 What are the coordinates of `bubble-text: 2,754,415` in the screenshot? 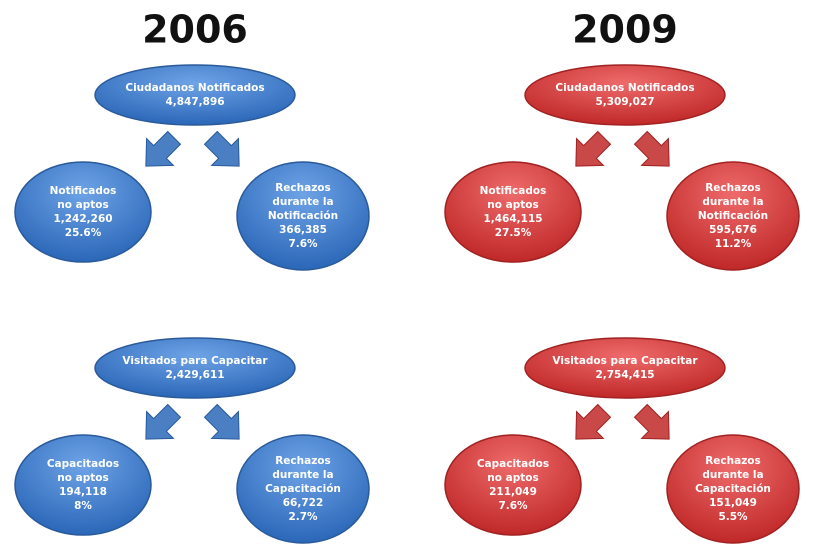 It's located at (624, 375).